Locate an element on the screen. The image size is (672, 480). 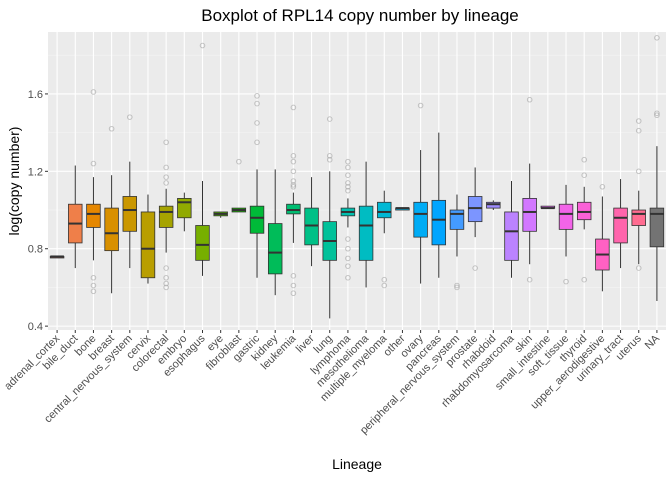
box-eye is located at coordinates (220, 214).